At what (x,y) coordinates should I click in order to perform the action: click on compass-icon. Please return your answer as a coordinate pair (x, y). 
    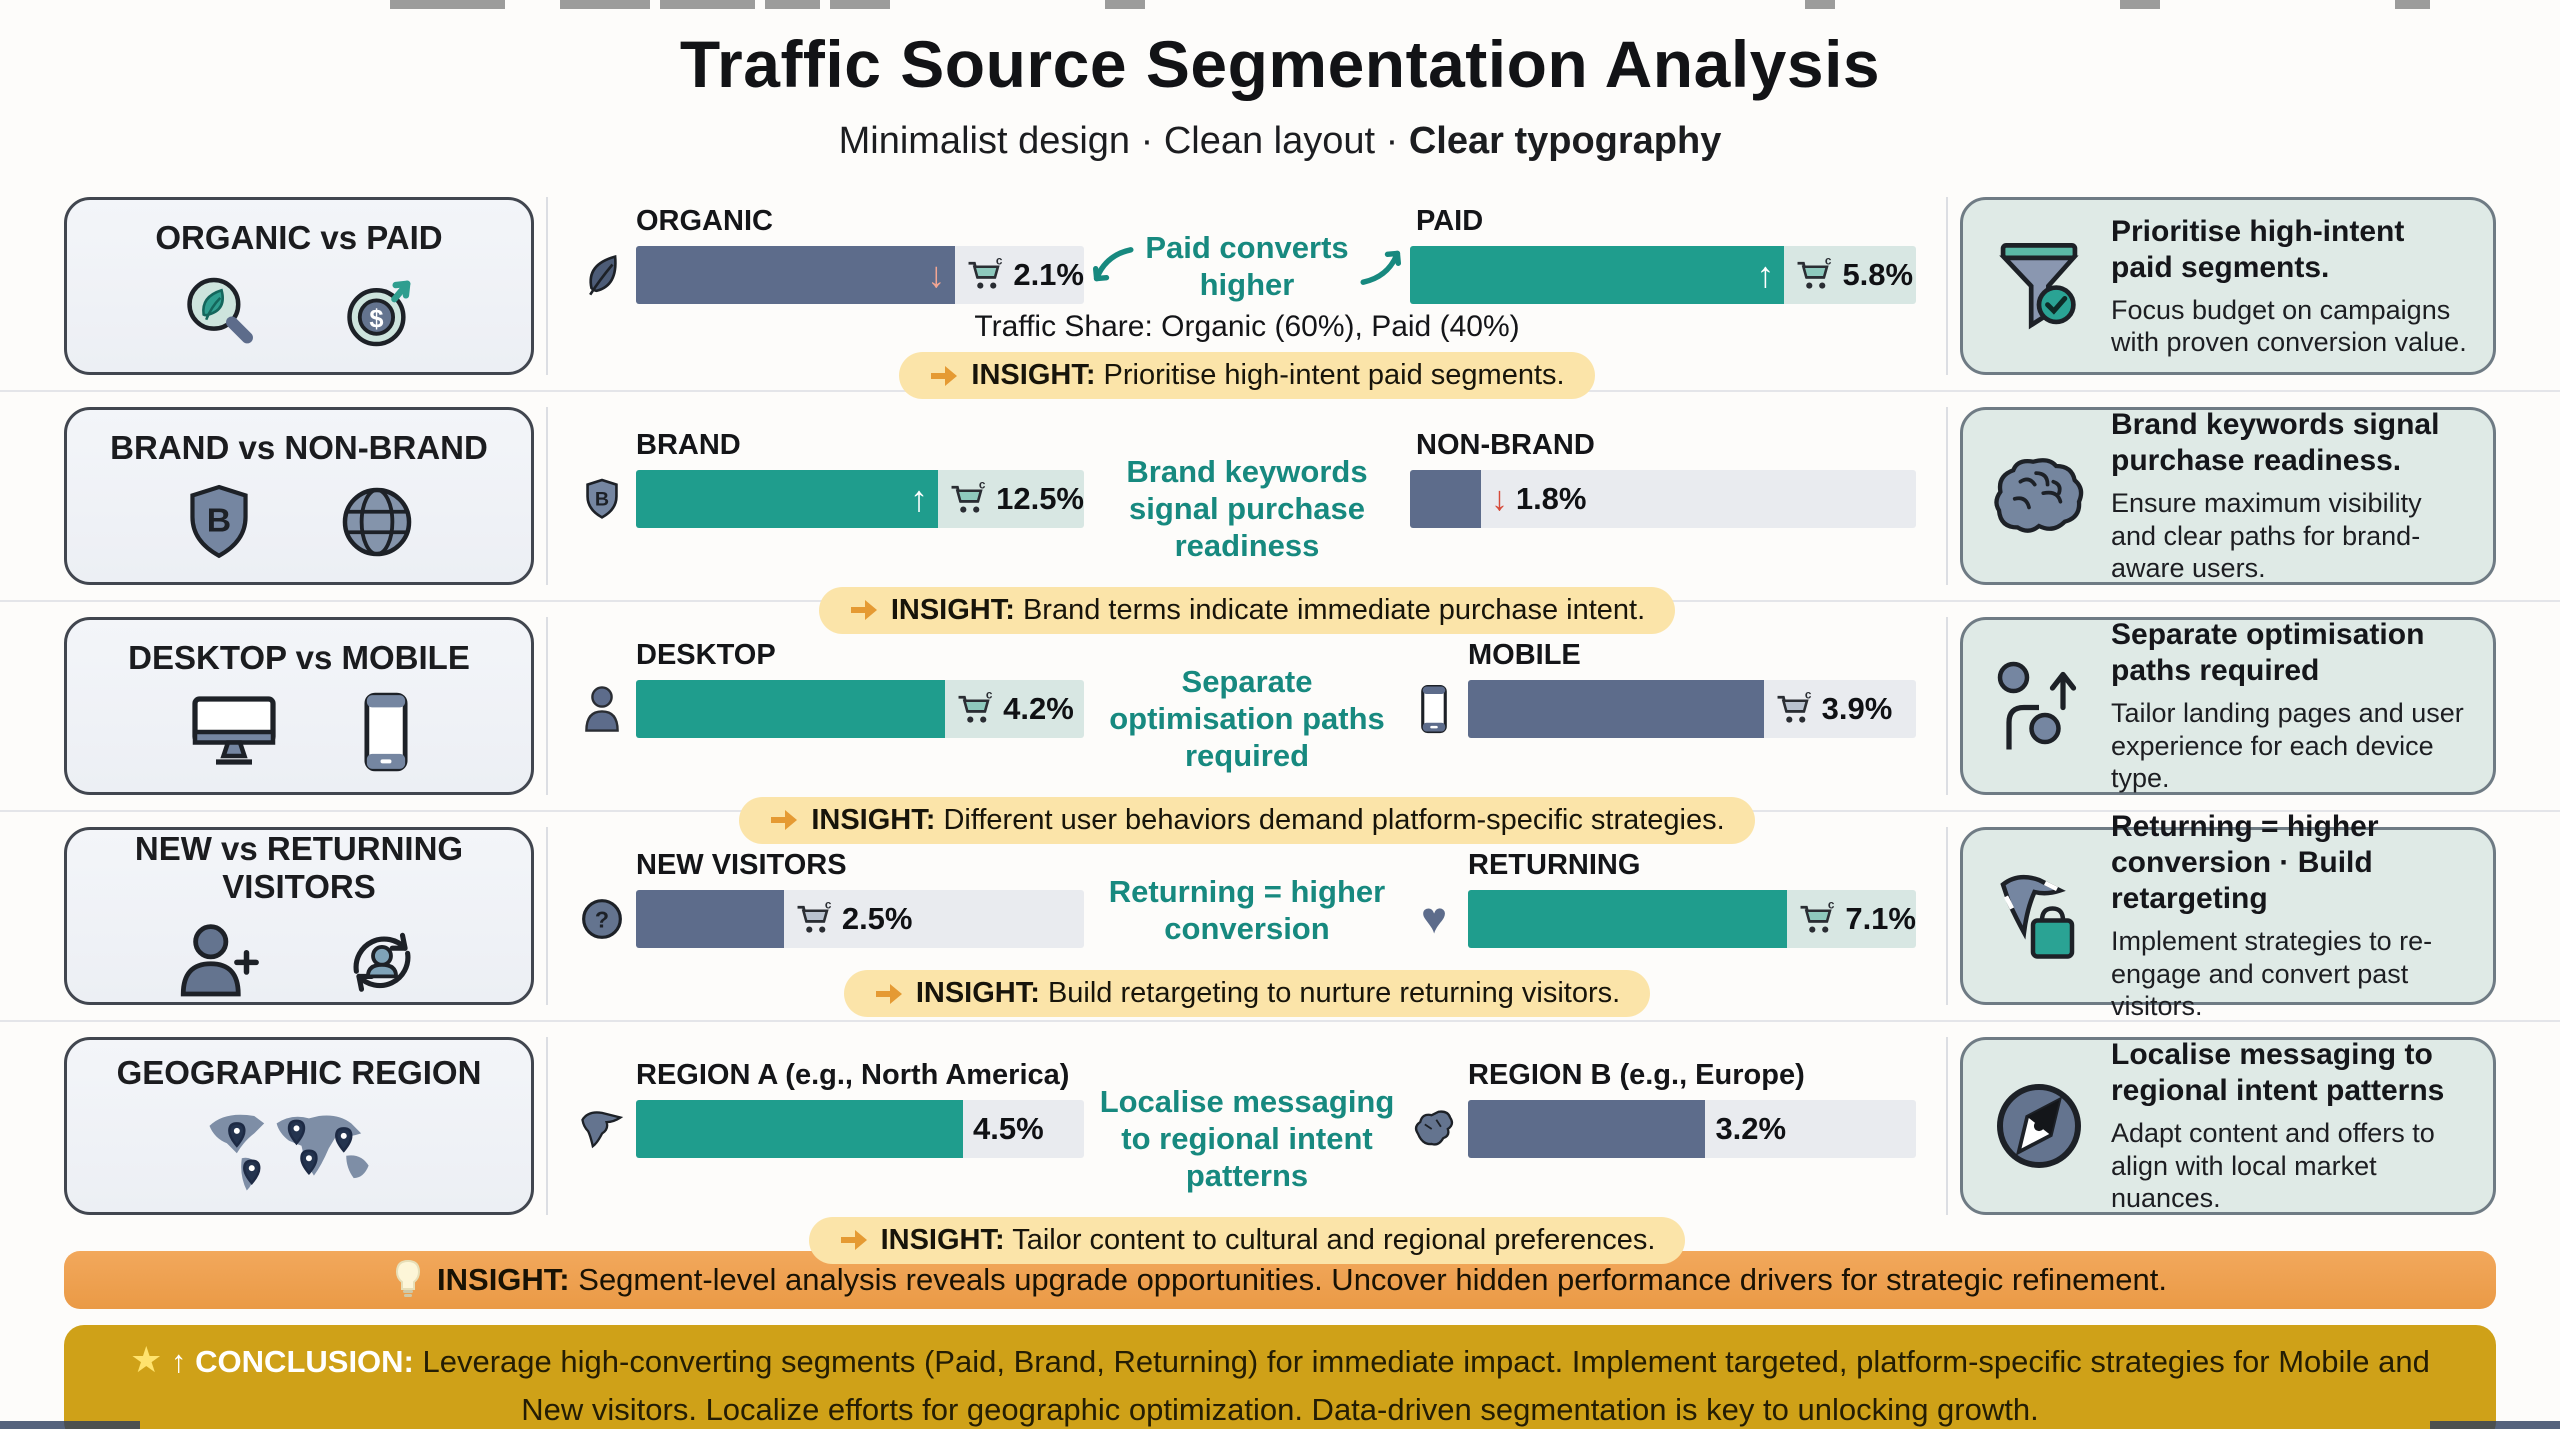
    Looking at the image, I should click on (2039, 1126).